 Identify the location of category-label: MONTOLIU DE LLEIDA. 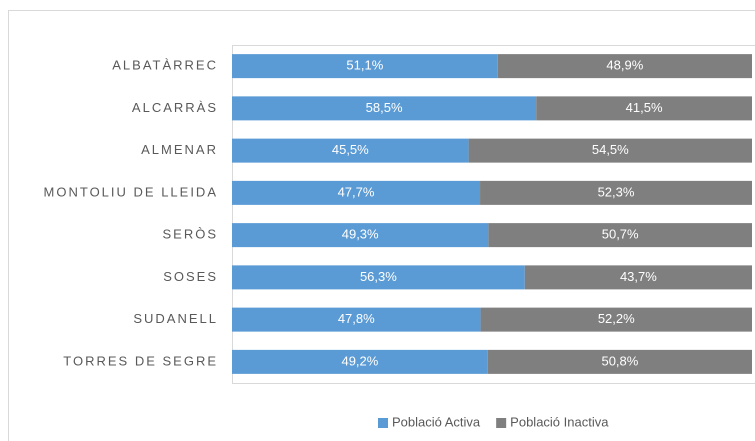
(131, 191).